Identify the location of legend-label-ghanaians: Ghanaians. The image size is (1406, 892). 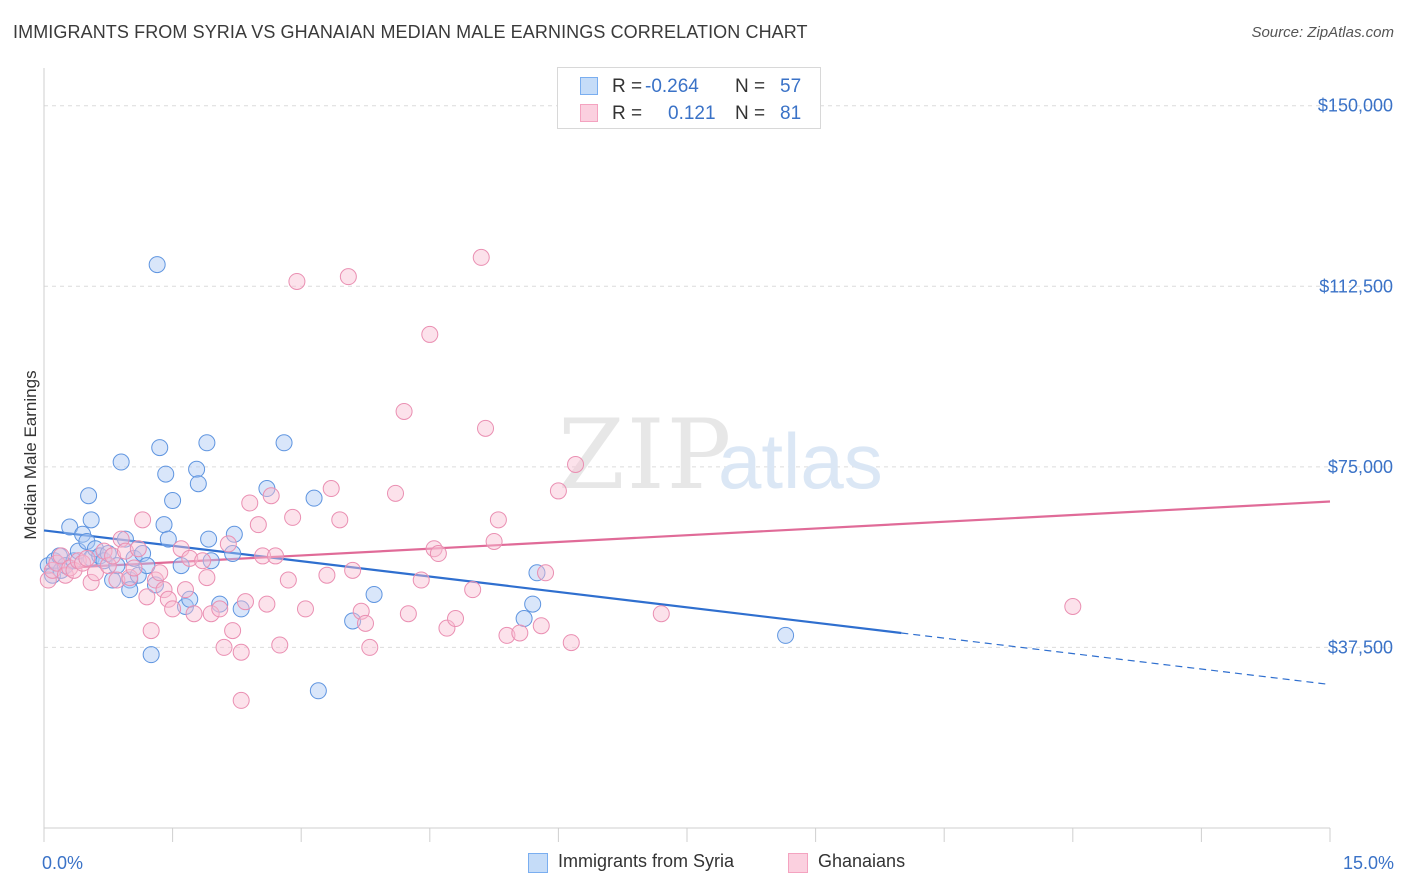
(862, 861).